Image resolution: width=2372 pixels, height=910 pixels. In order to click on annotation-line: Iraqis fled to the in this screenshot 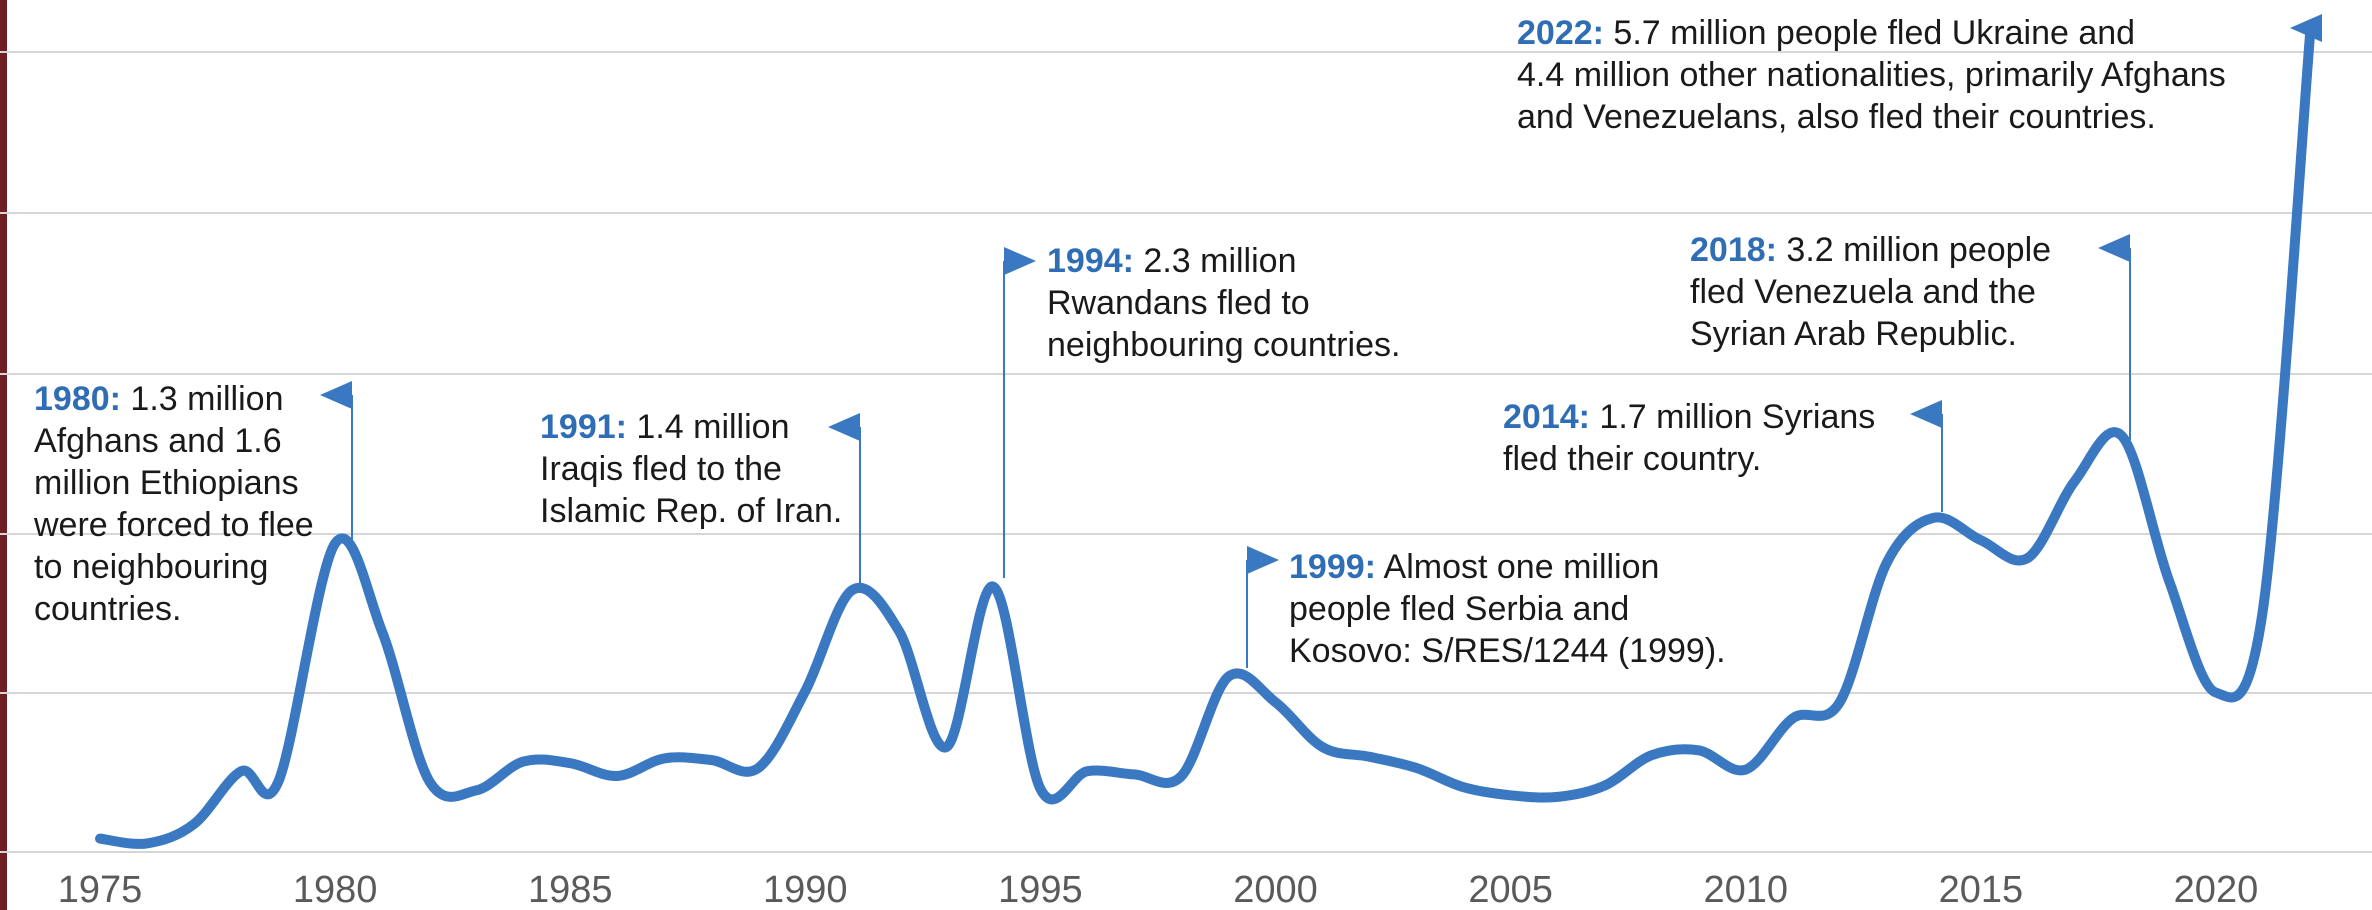, I will do `click(661, 469)`.